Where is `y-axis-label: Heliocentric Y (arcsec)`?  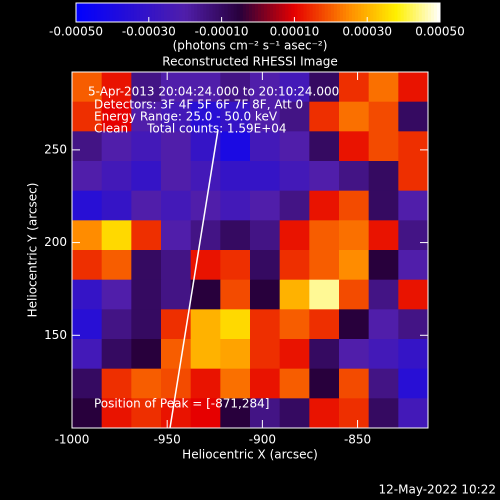
y-axis-label: Heliocentric Y (arcsec) is located at coordinates (33, 250).